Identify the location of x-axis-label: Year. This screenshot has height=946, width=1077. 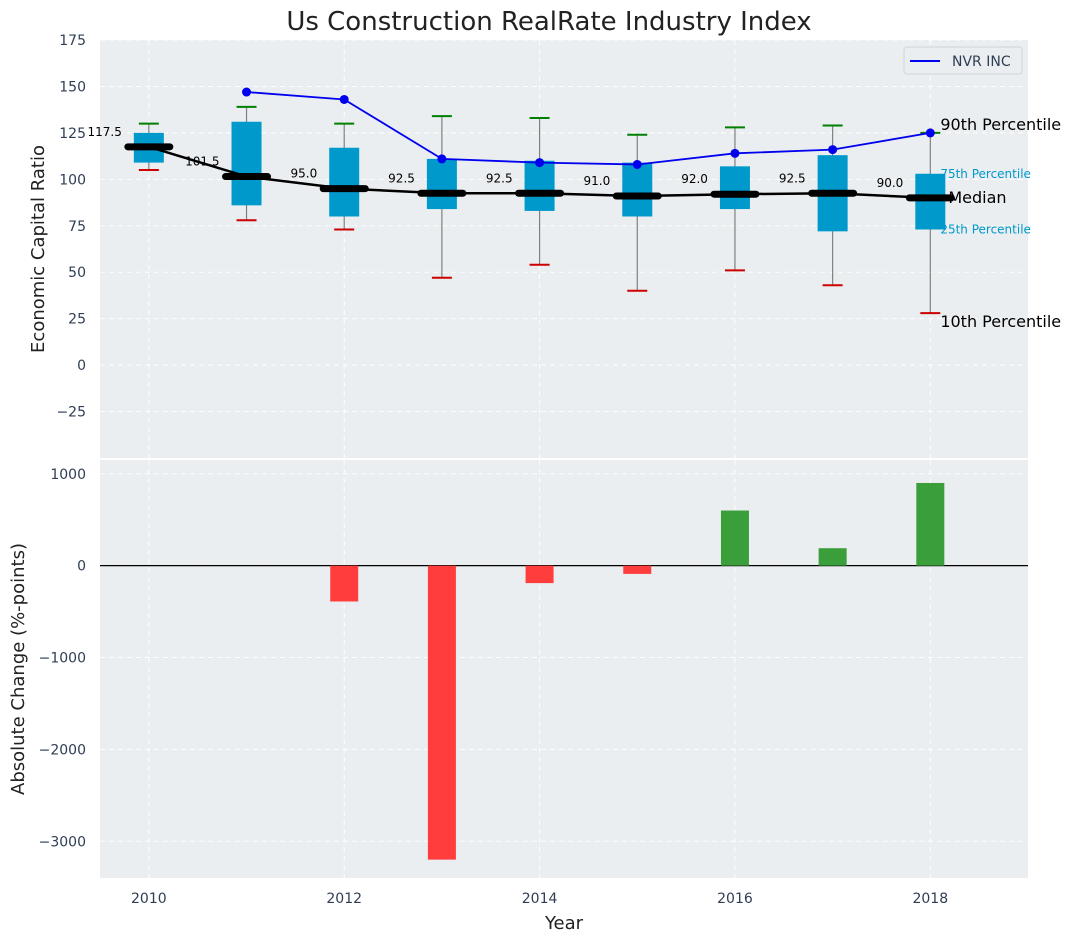
(564, 923).